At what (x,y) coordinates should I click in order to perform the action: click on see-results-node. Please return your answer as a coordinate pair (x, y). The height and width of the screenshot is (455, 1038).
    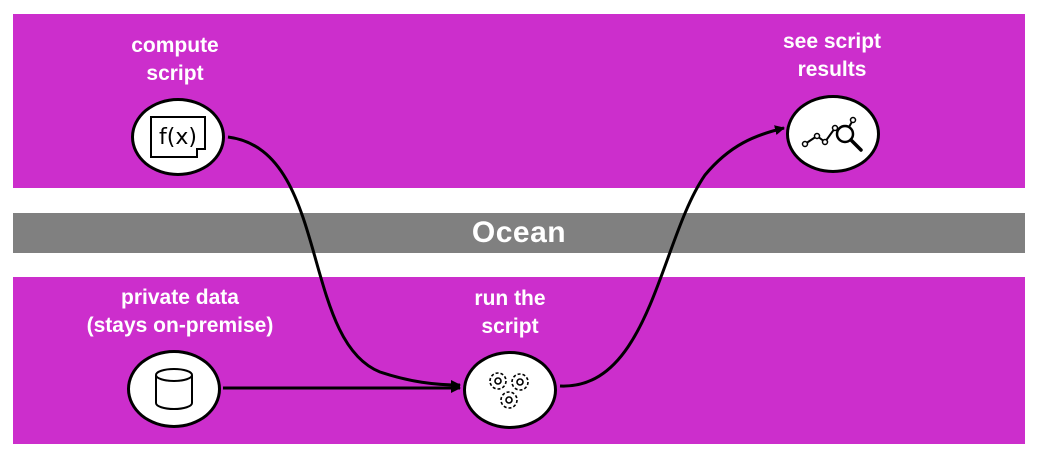
    Looking at the image, I should click on (833, 134).